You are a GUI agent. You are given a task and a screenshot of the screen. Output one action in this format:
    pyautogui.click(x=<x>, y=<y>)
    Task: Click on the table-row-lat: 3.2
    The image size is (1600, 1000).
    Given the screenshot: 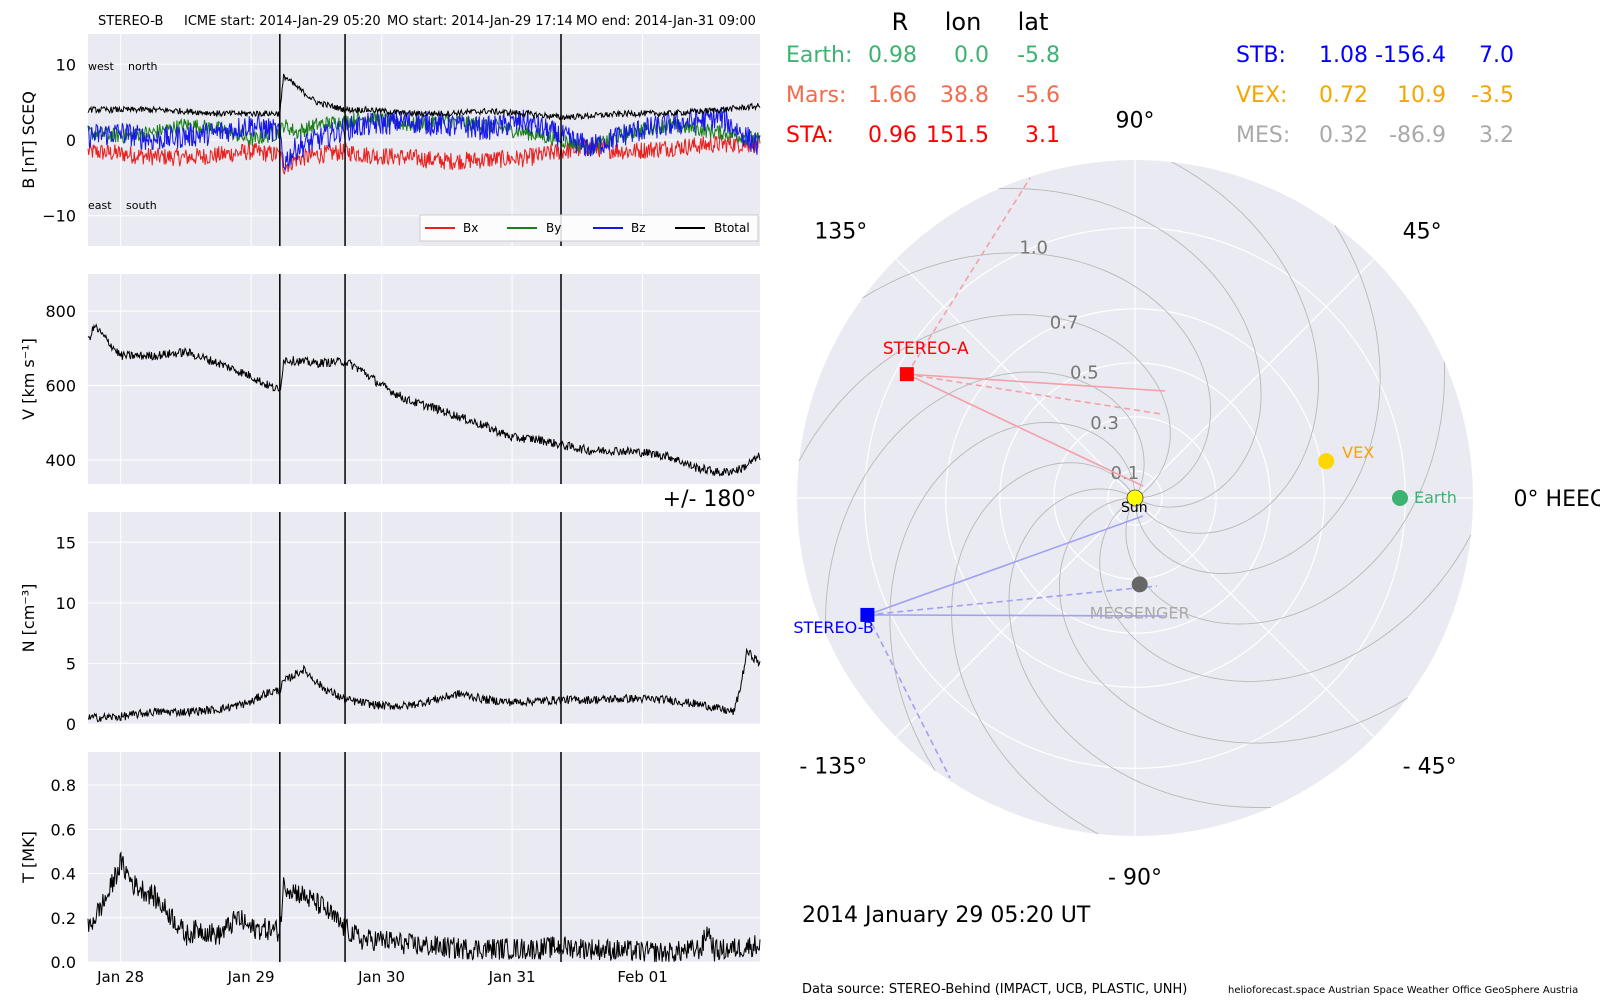 What is the action you would take?
    pyautogui.click(x=1496, y=135)
    